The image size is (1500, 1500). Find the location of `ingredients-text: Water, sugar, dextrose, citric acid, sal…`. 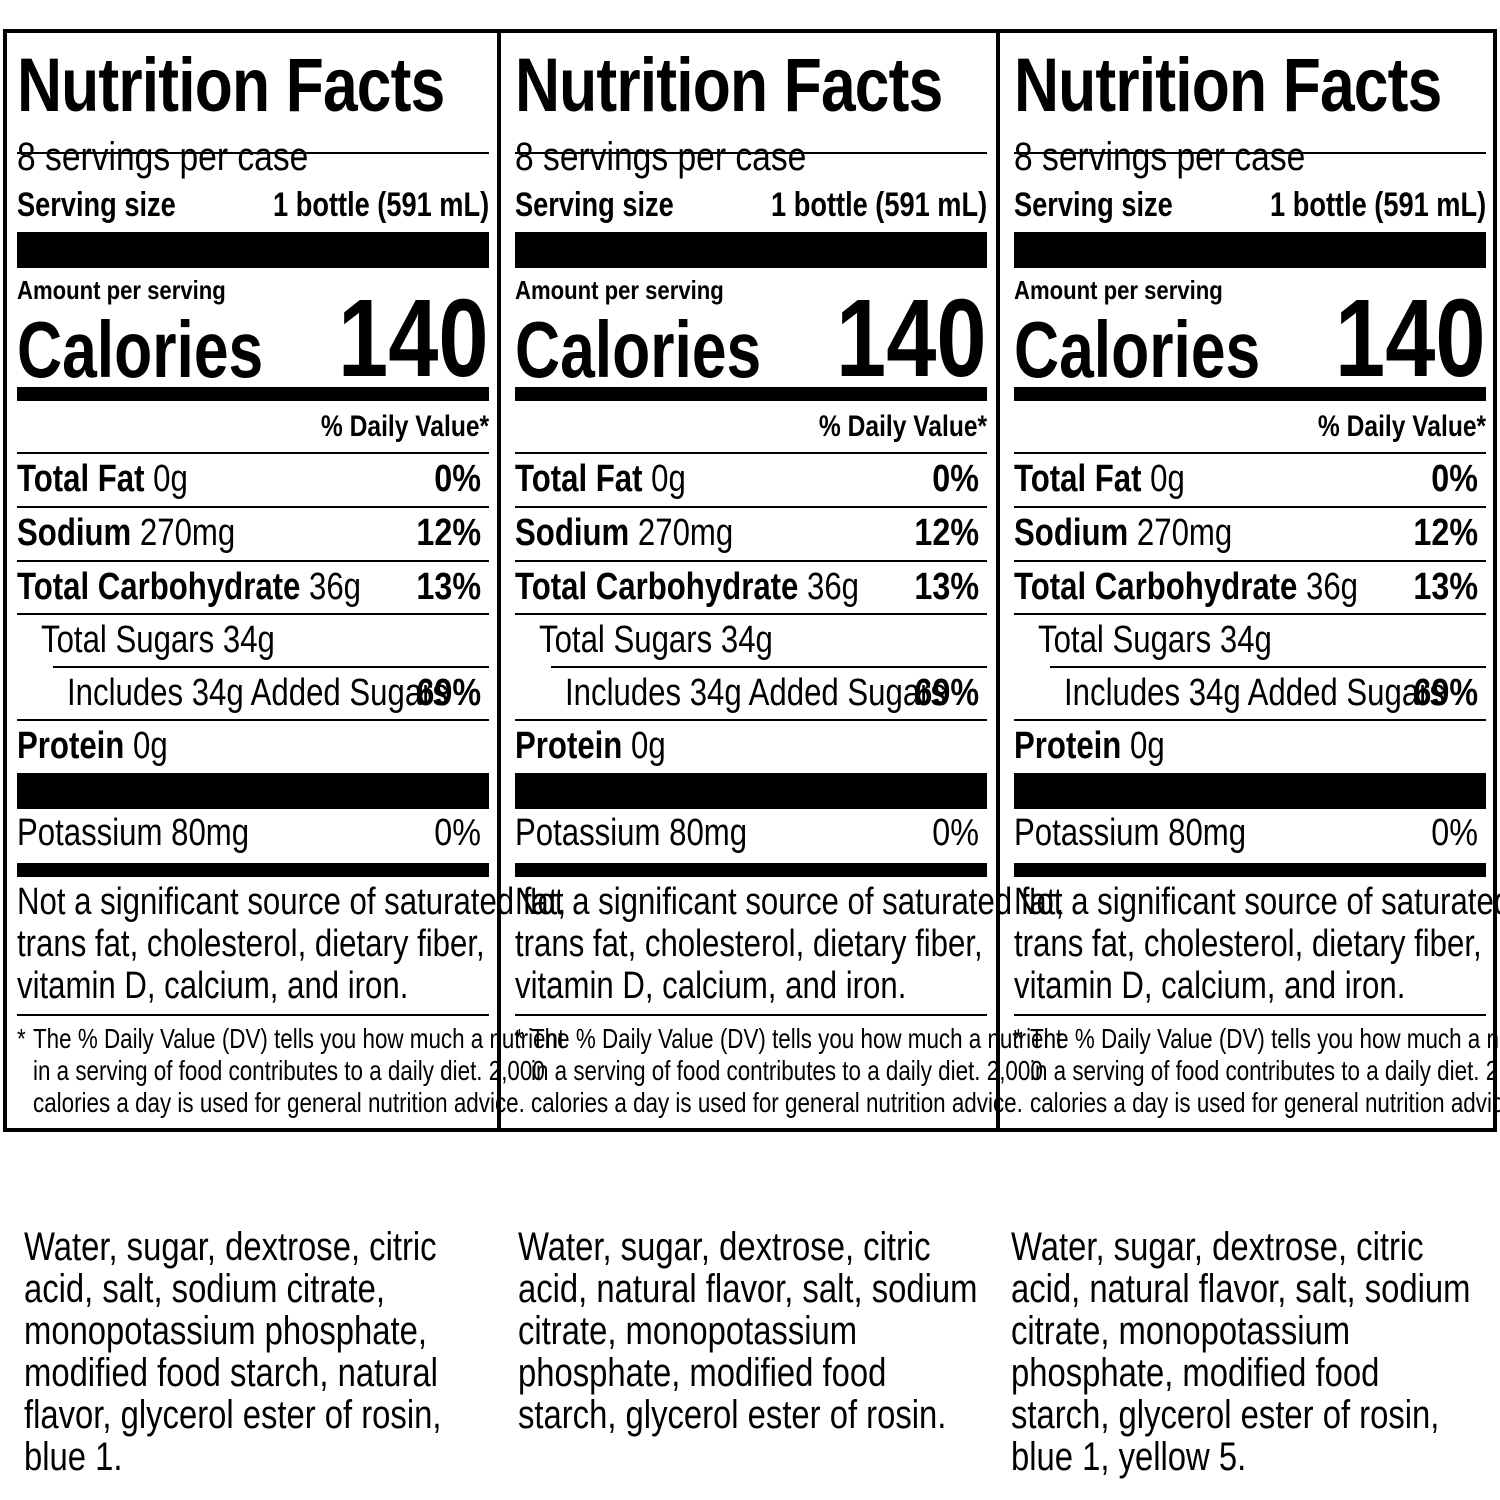

ingredients-text: Water, sugar, dextrose, citric acid, sal… is located at coordinates (233, 1352).